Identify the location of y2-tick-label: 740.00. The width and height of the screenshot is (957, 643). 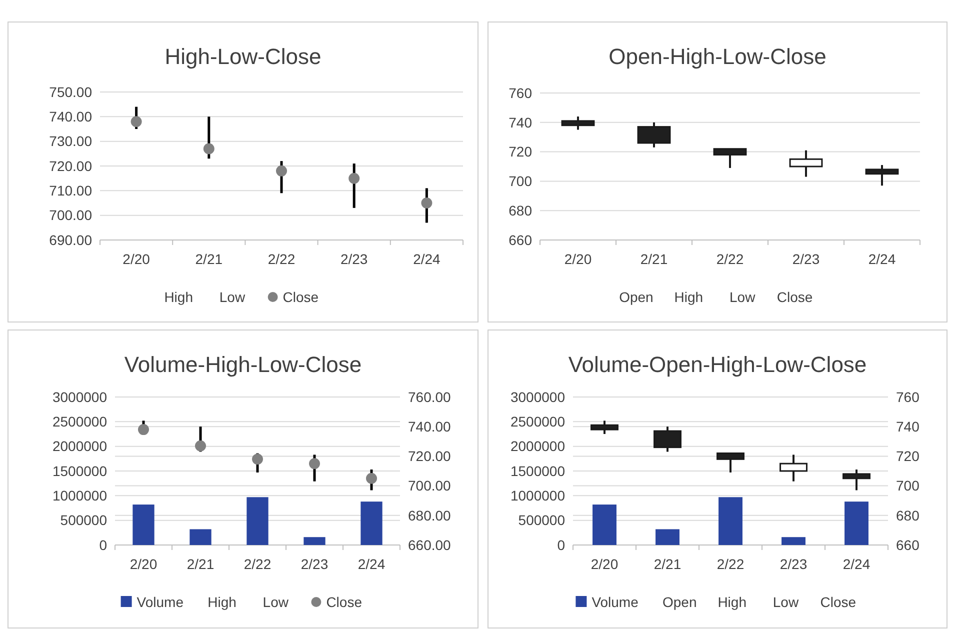
(430, 426).